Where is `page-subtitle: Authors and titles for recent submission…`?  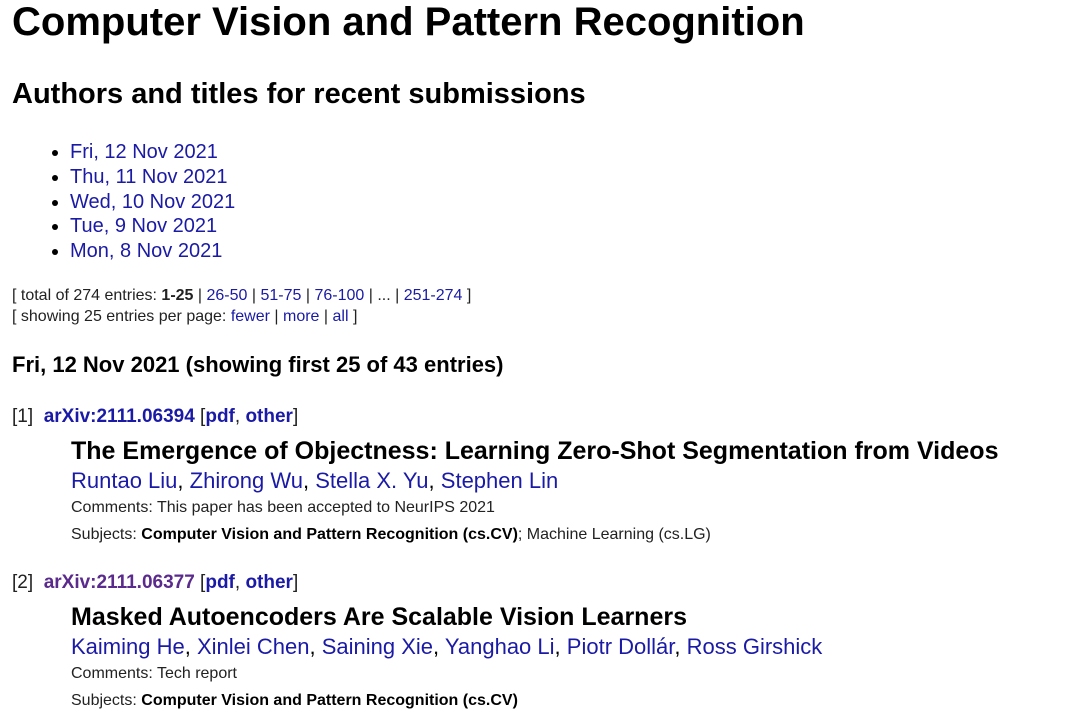 page-subtitle: Authors and titles for recent submission… is located at coordinates (299, 94).